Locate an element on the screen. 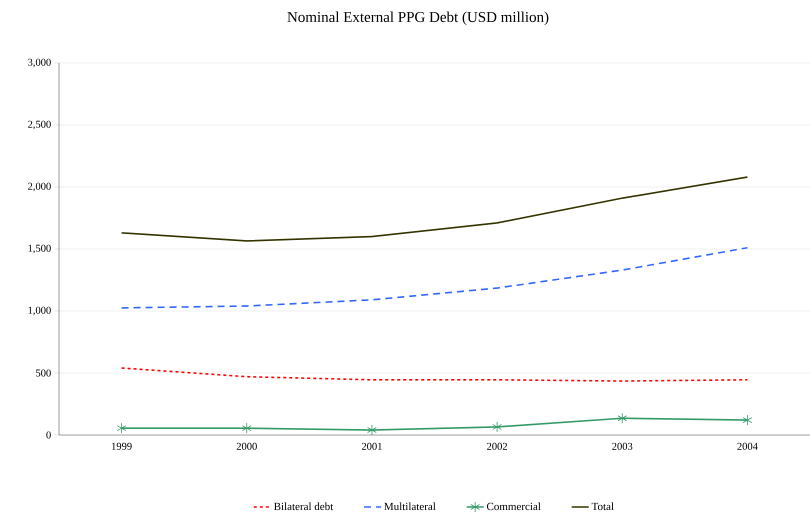 Image resolution: width=810 pixels, height=521 pixels. y-tick-label: 1,500 is located at coordinates (39, 249).